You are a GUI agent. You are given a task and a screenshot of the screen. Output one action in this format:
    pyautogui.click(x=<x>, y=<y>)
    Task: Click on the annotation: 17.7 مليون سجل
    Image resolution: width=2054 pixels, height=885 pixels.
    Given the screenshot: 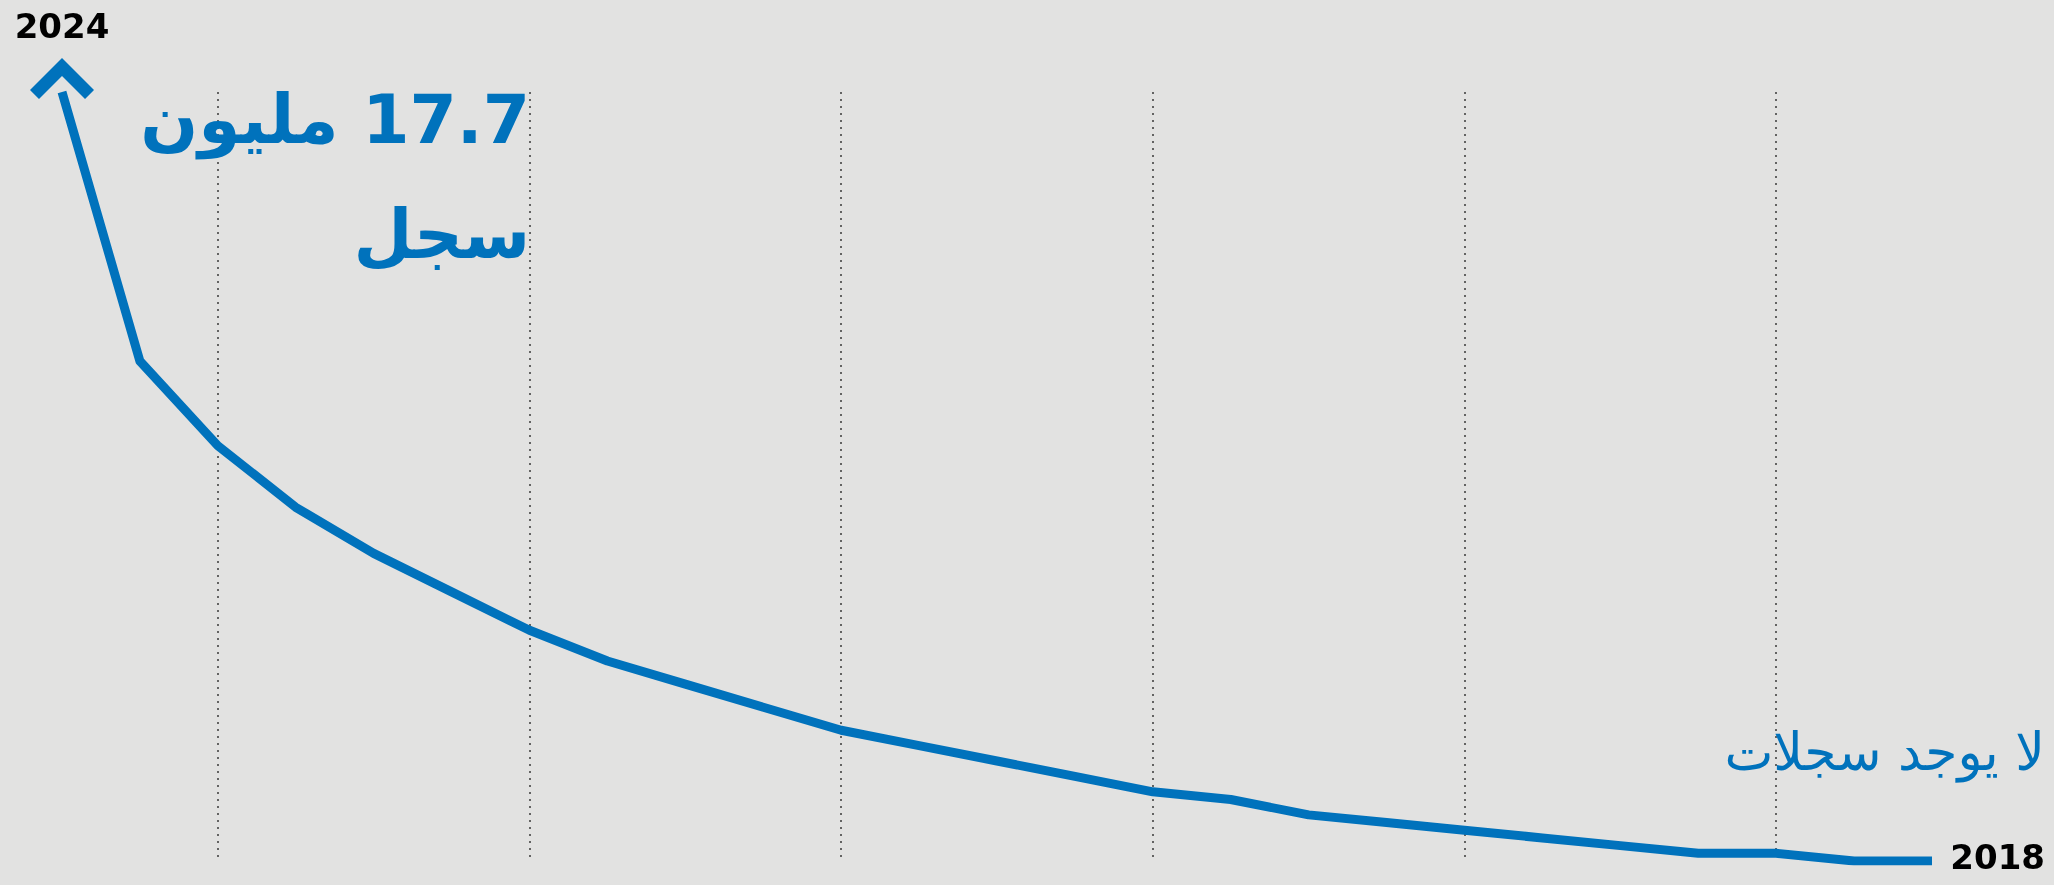 What is the action you would take?
    pyautogui.click(x=334, y=177)
    